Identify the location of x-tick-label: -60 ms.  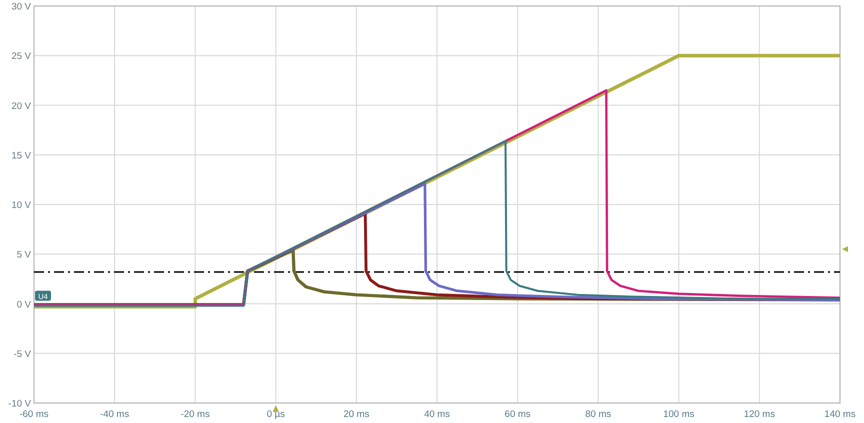
(34, 414).